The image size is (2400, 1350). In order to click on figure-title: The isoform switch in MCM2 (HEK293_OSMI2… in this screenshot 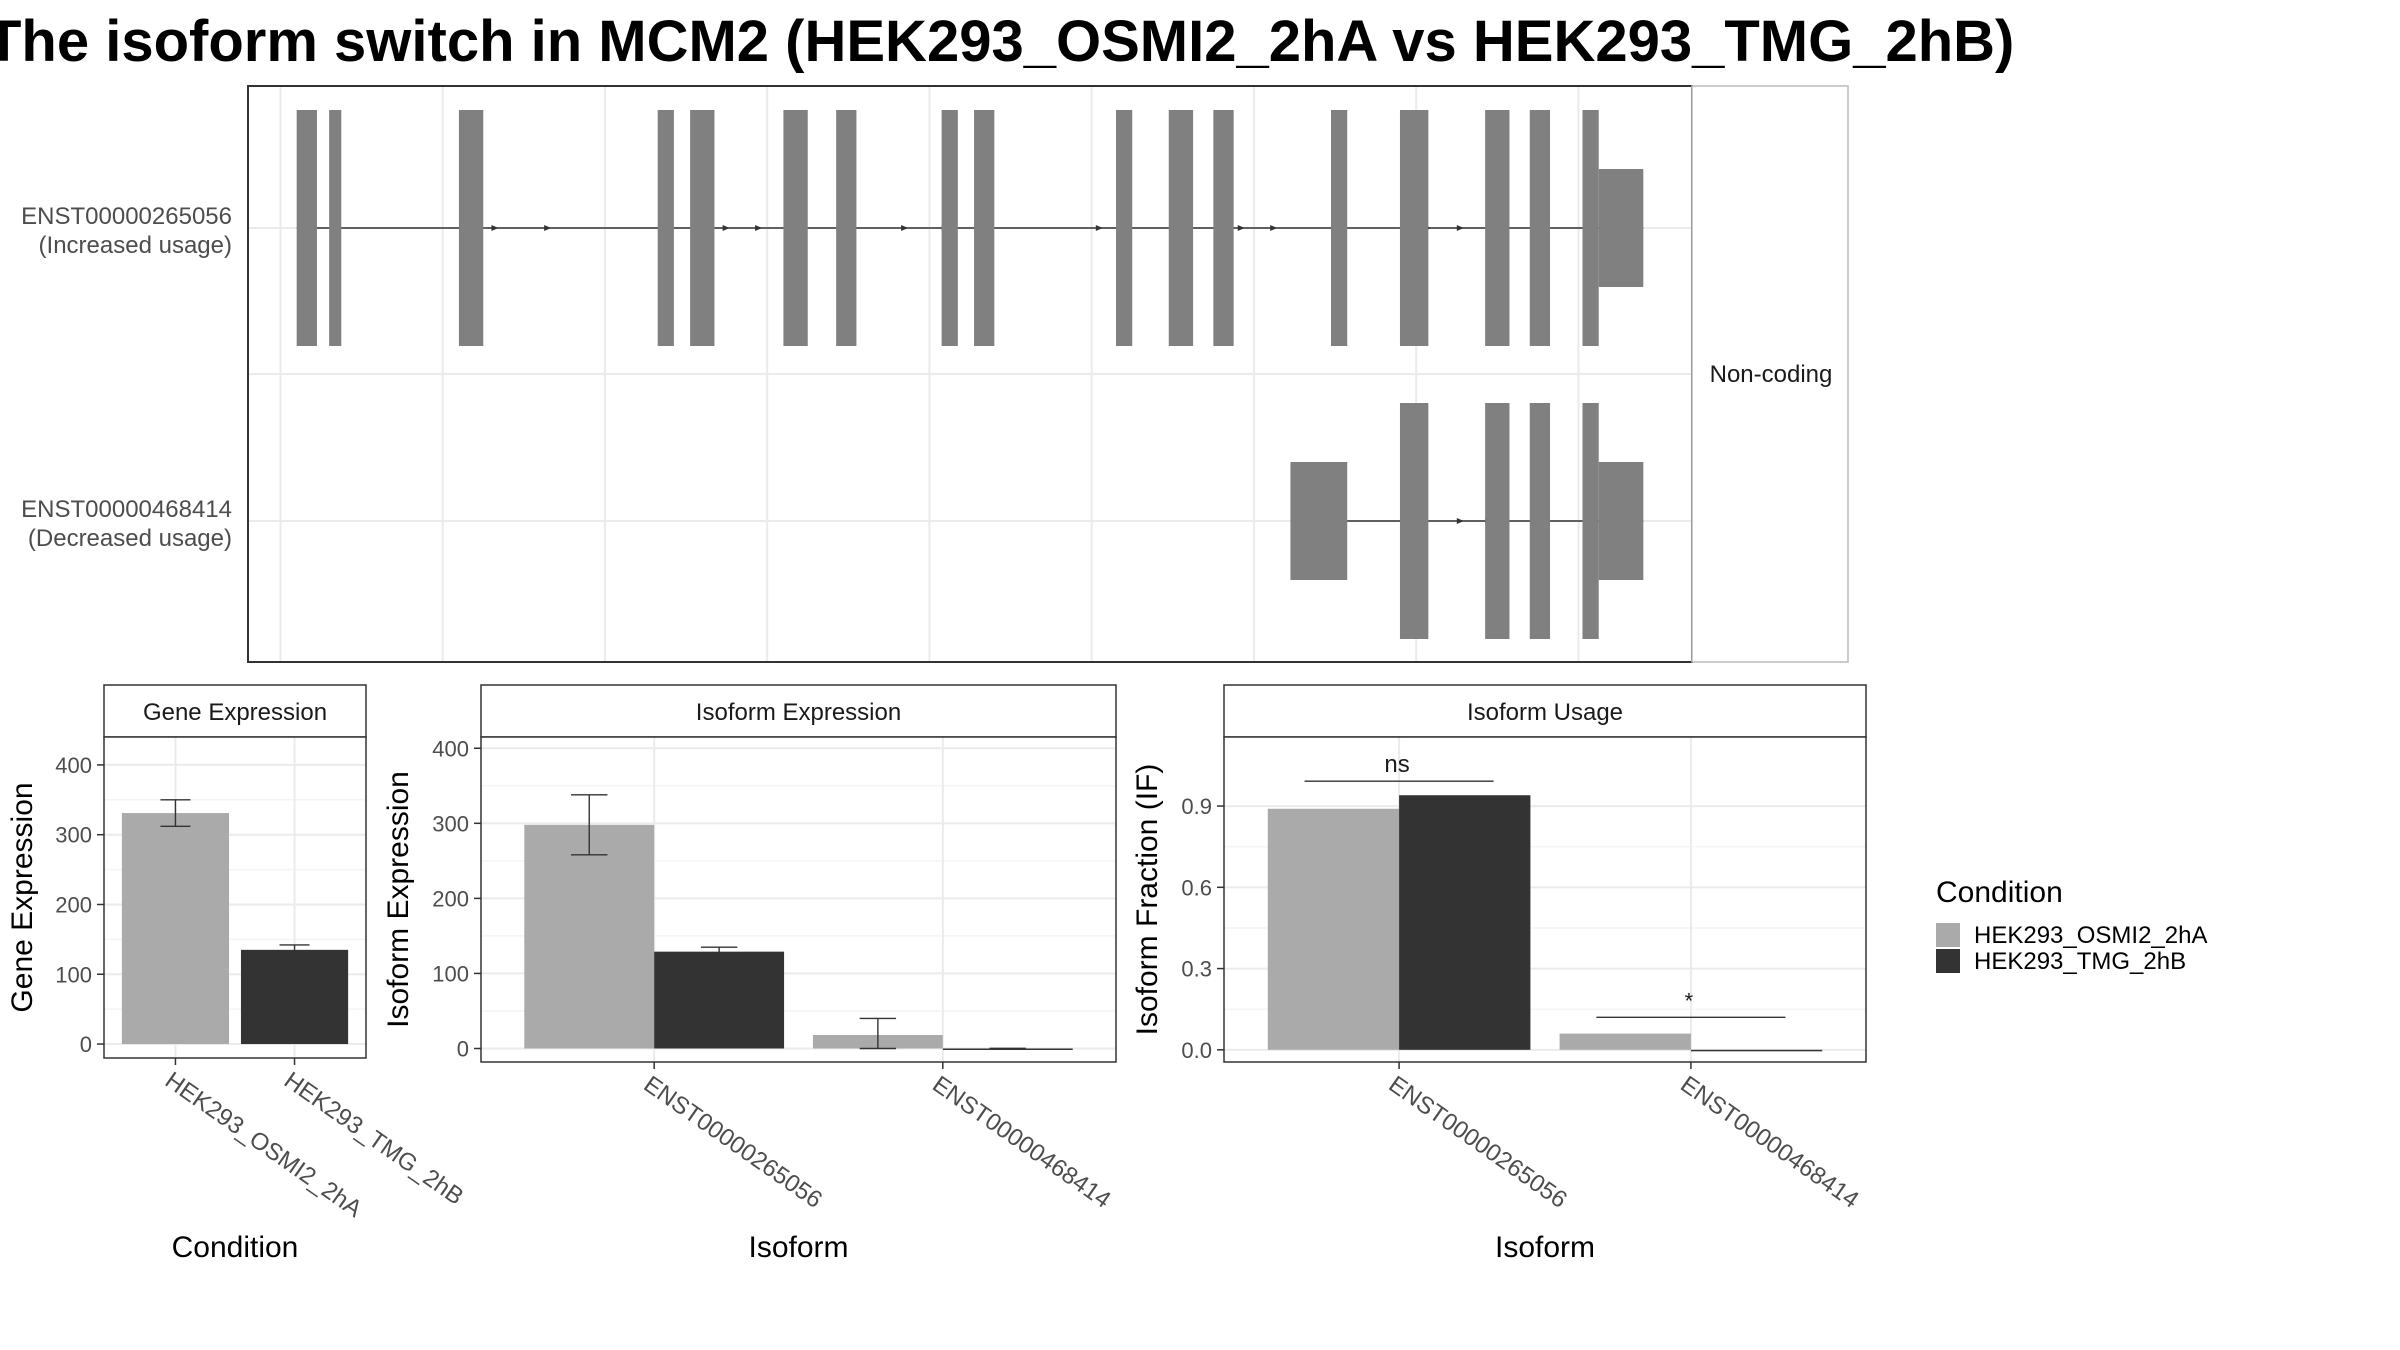, I will do `click(1007, 41)`.